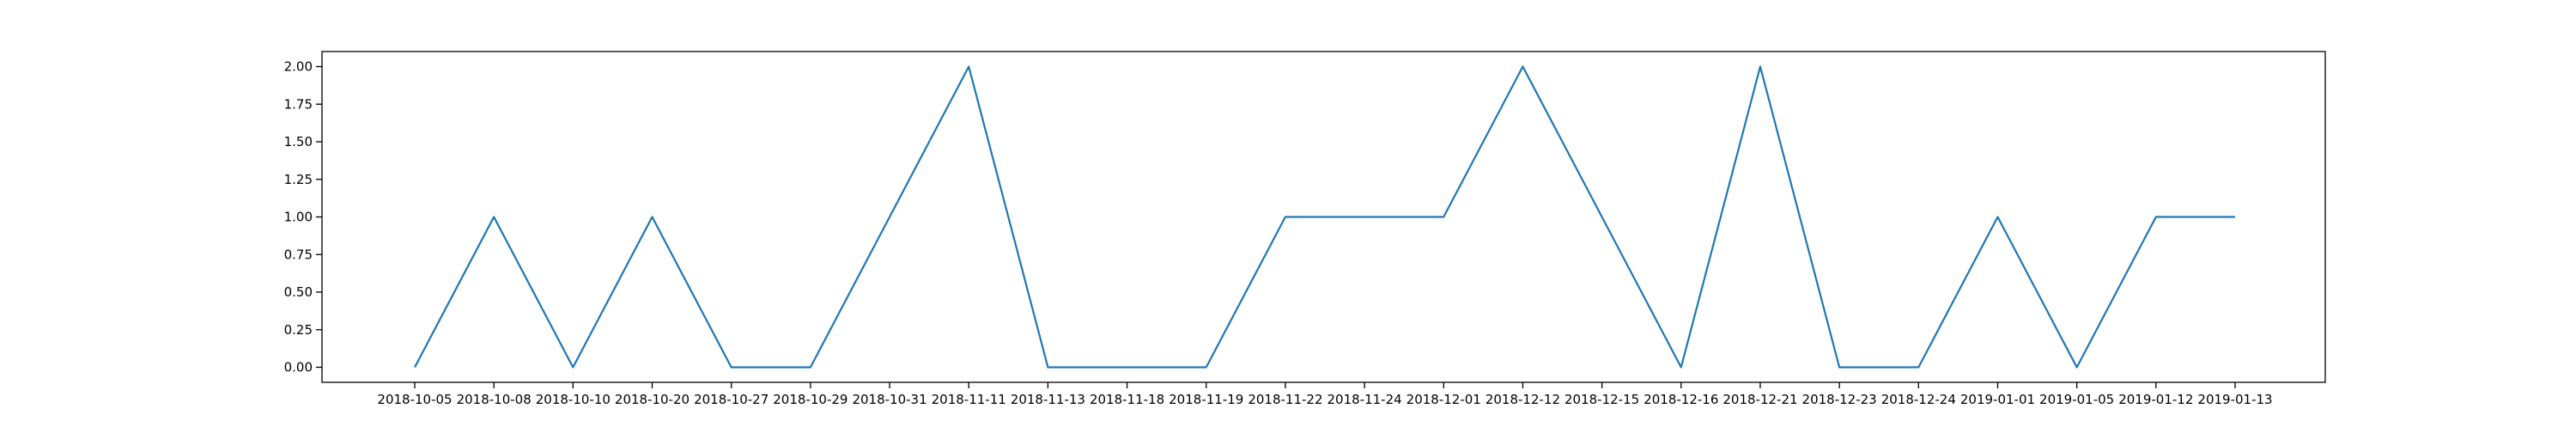 The width and height of the screenshot is (2576, 433). I want to click on x-tick-label: 2019-01-01, so click(1997, 399).